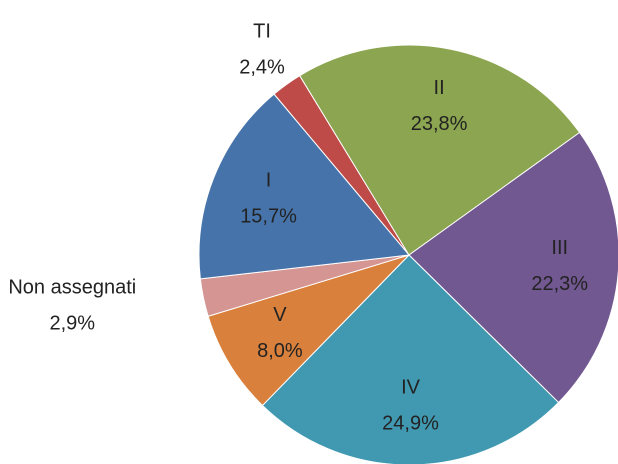 Image resolution: width=618 pixels, height=464 pixels. Describe the element at coordinates (559, 248) in the screenshot. I see `slice-label: III` at that location.